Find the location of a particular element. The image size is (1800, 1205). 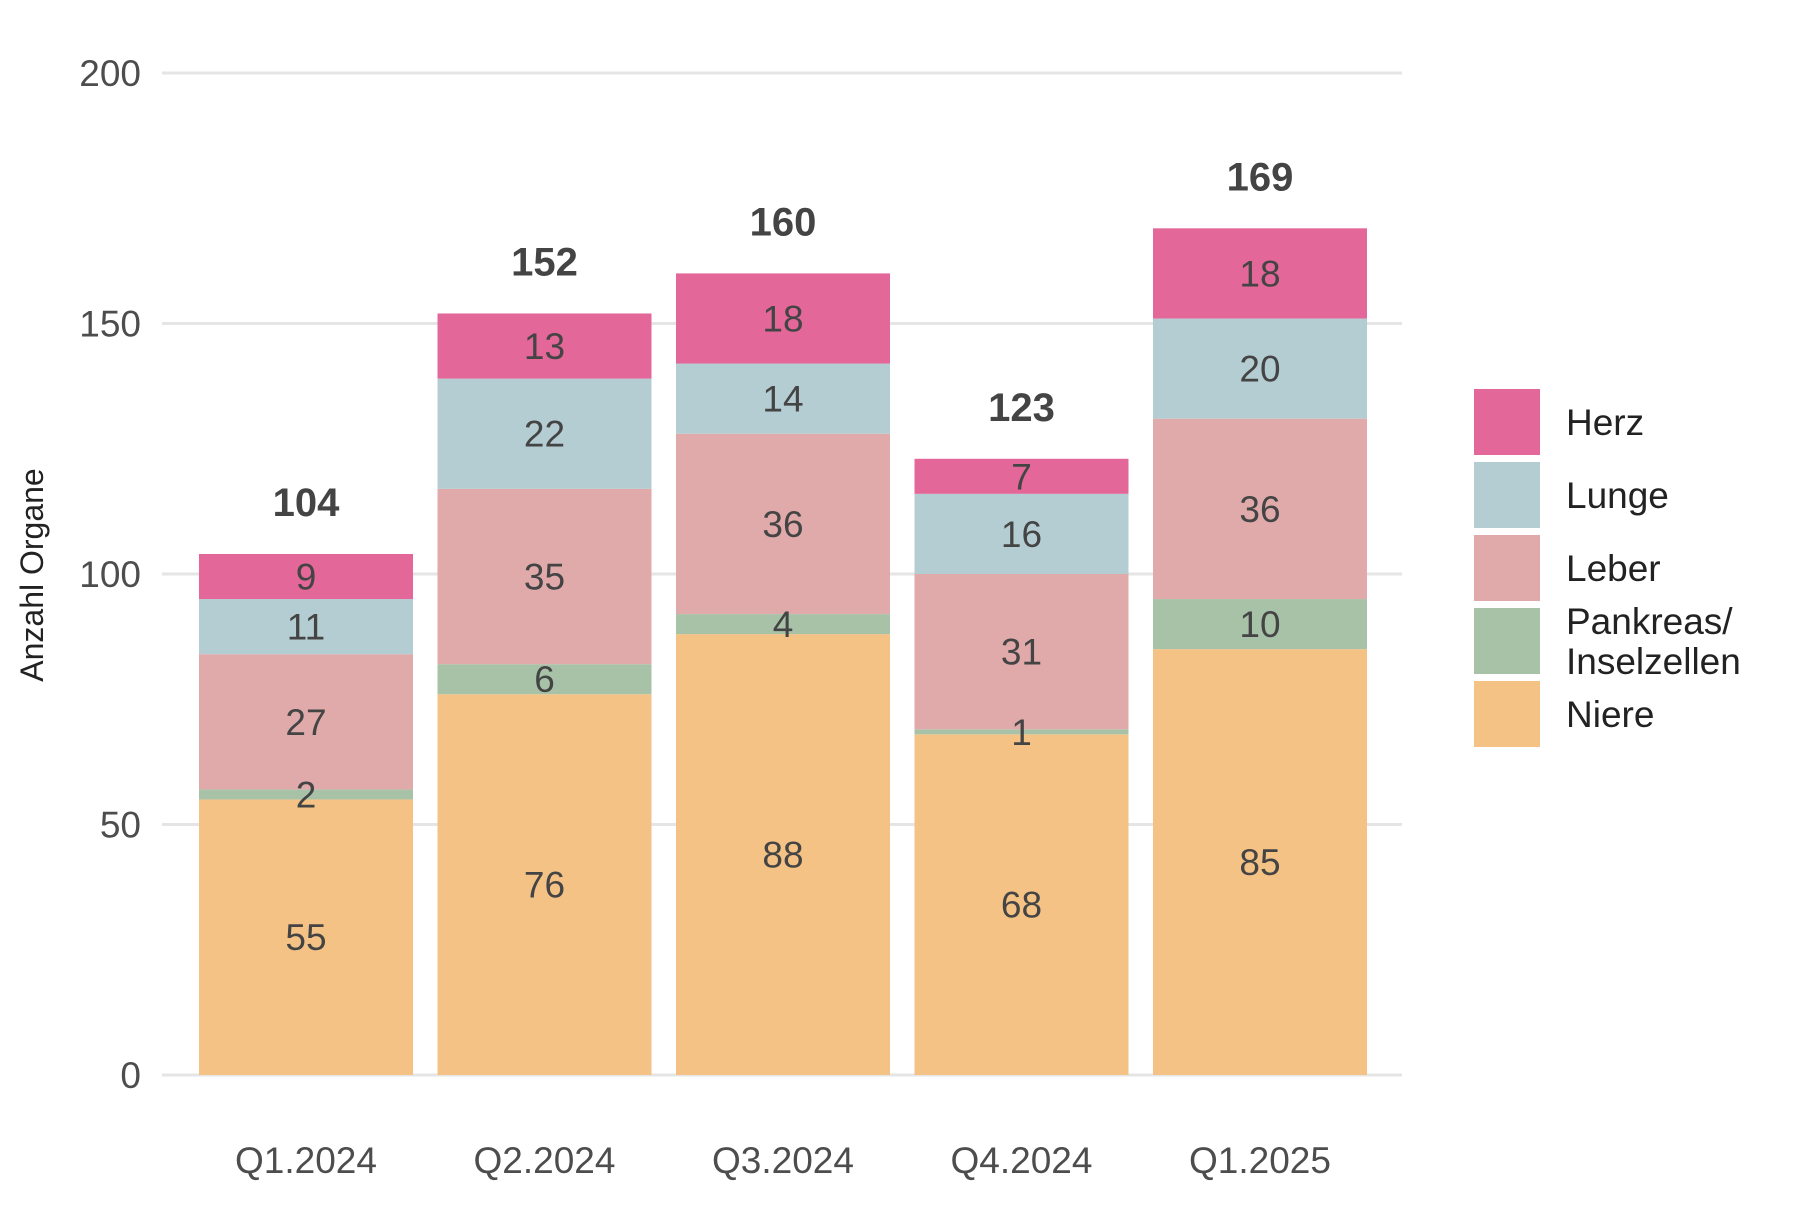

segment-value-label: 6 is located at coordinates (544, 679).